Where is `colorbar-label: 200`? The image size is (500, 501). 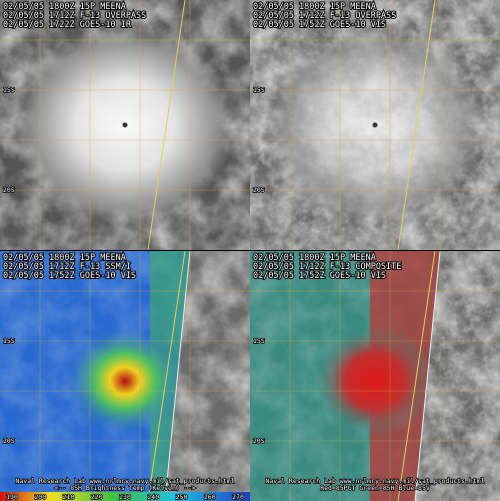 colorbar-label: 200 is located at coordinates (40, 497).